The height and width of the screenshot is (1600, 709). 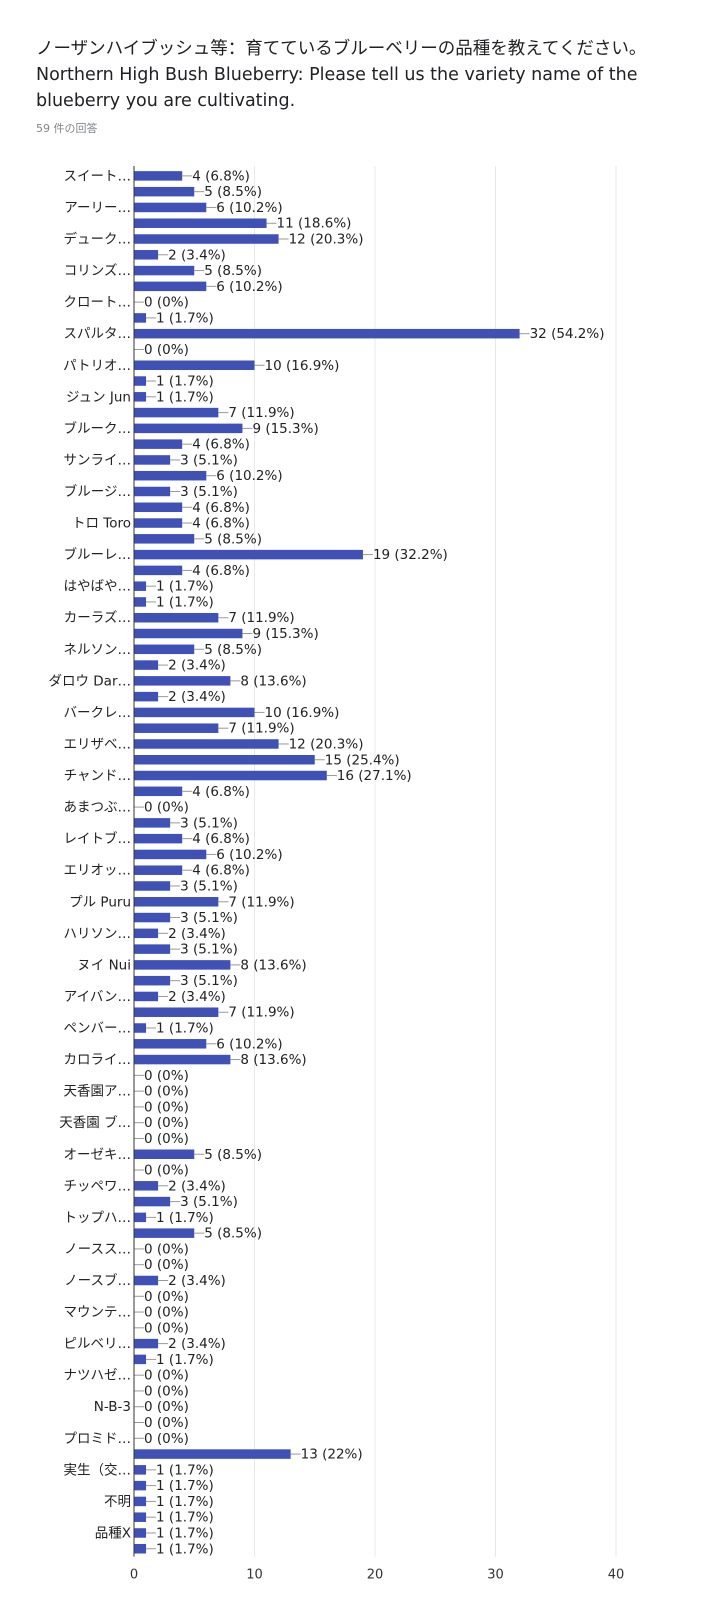 I want to click on category-label: 品種X, so click(x=113, y=1533).